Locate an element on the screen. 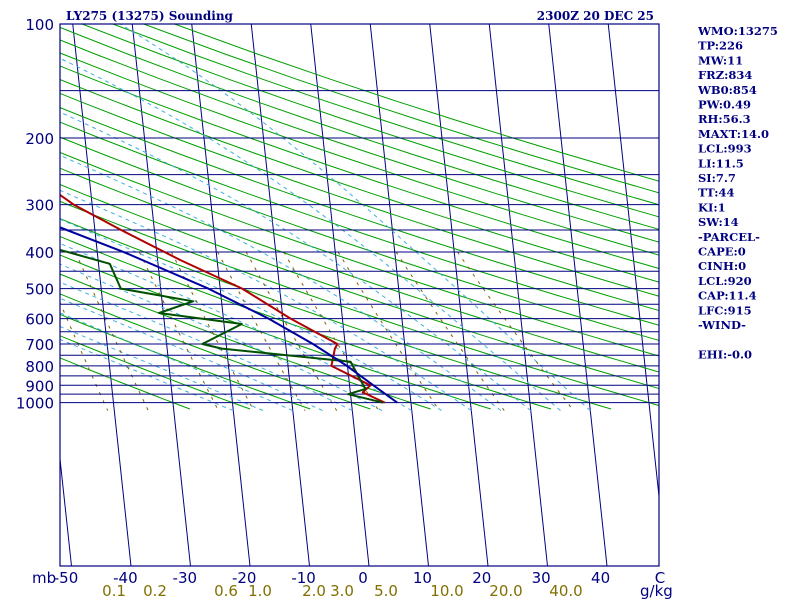 The width and height of the screenshot is (800, 600). mixing-ratio-tick-label: 5.0 is located at coordinates (386, 591).